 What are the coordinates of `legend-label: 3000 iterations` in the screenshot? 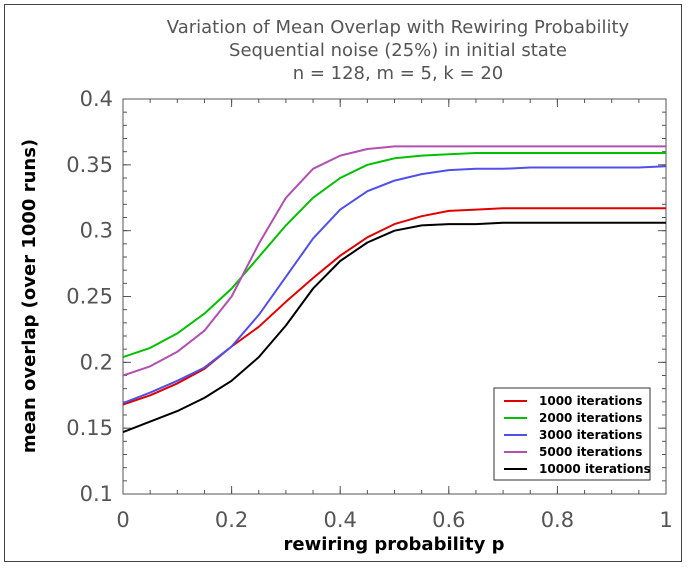 It's located at (590, 435).